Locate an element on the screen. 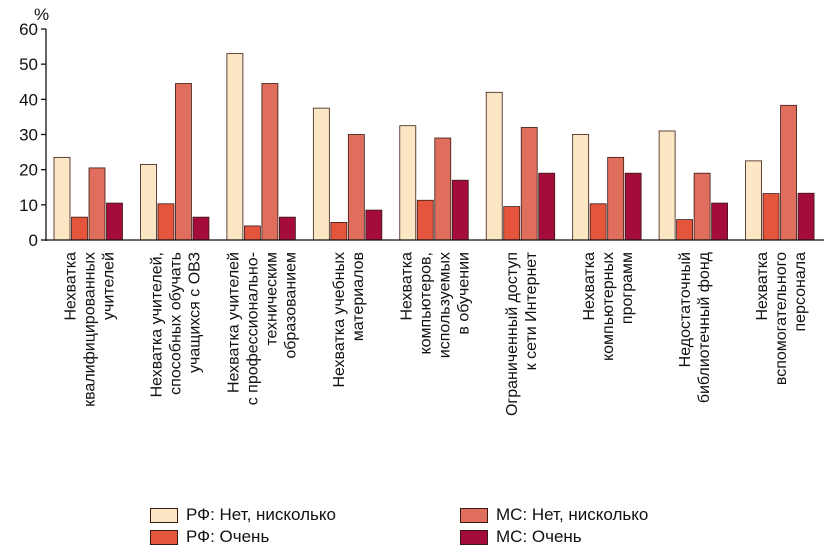  y-axis-ticks: 0 10 20 30 40 50 60 is located at coordinates (32, 135).